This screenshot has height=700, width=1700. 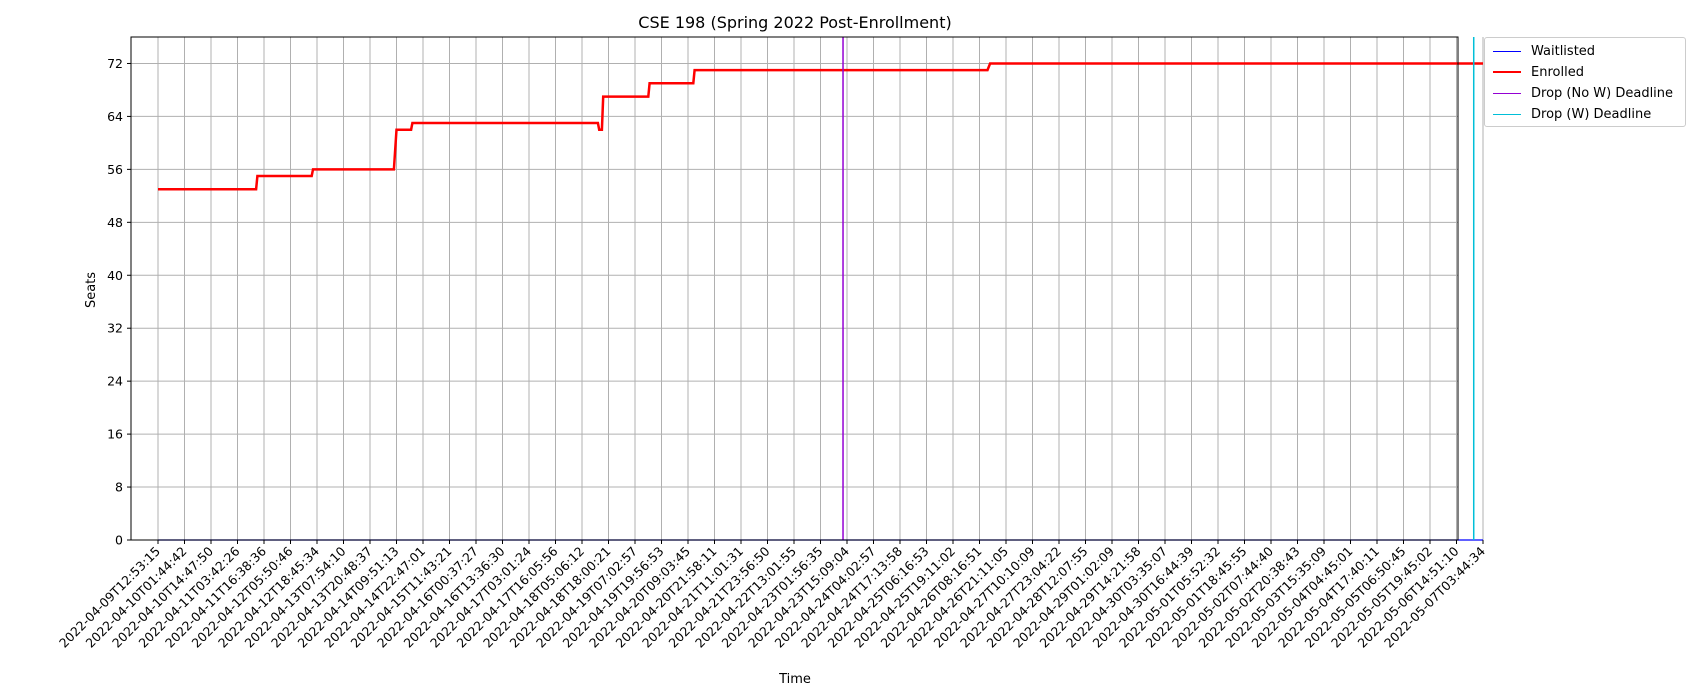 What do you see at coordinates (1507, 72) in the screenshot?
I see `legend-swatch-enrolled` at bounding box center [1507, 72].